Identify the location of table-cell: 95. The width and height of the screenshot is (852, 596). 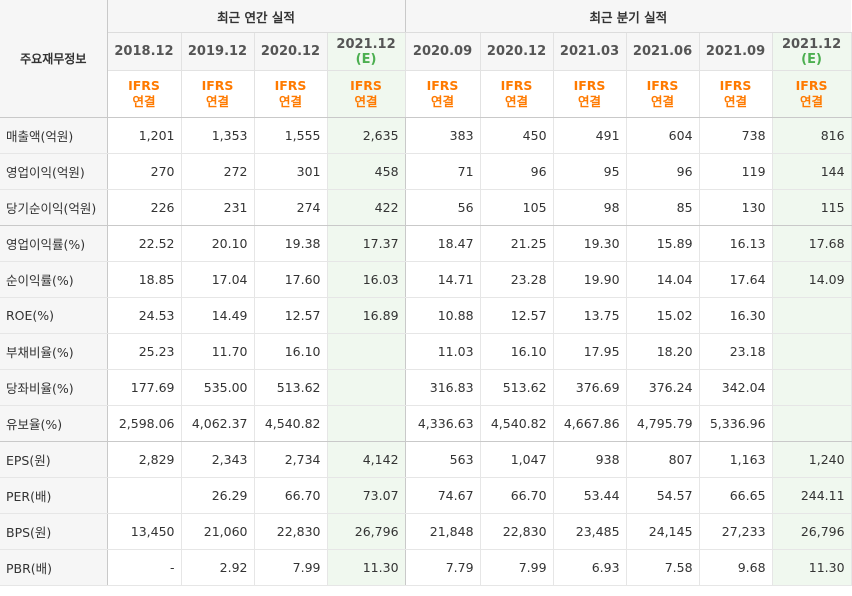
(590, 171).